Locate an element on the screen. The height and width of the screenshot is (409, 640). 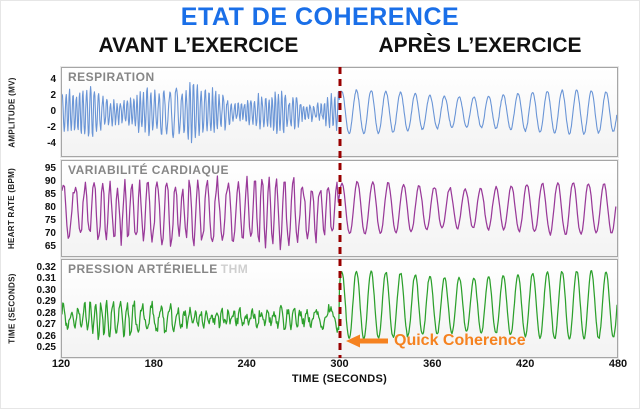
respiration-y-axis-label: AMPLITUDE (MV) is located at coordinates (12, 112).